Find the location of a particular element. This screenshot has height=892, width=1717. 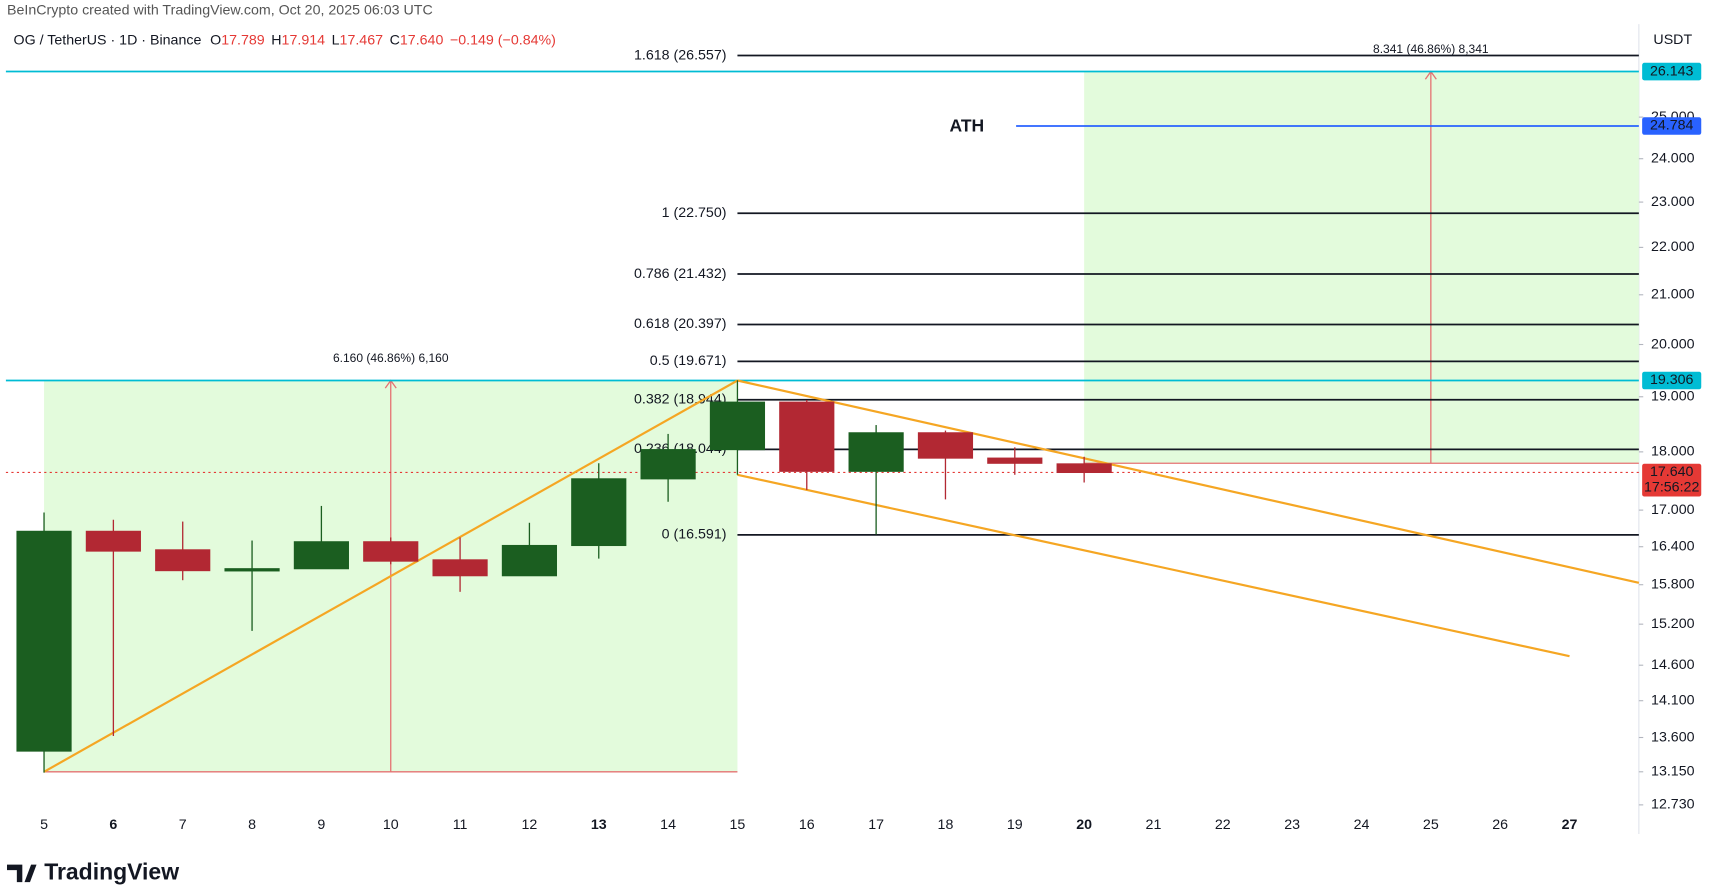

x-tick-label: 5 is located at coordinates (44, 825).